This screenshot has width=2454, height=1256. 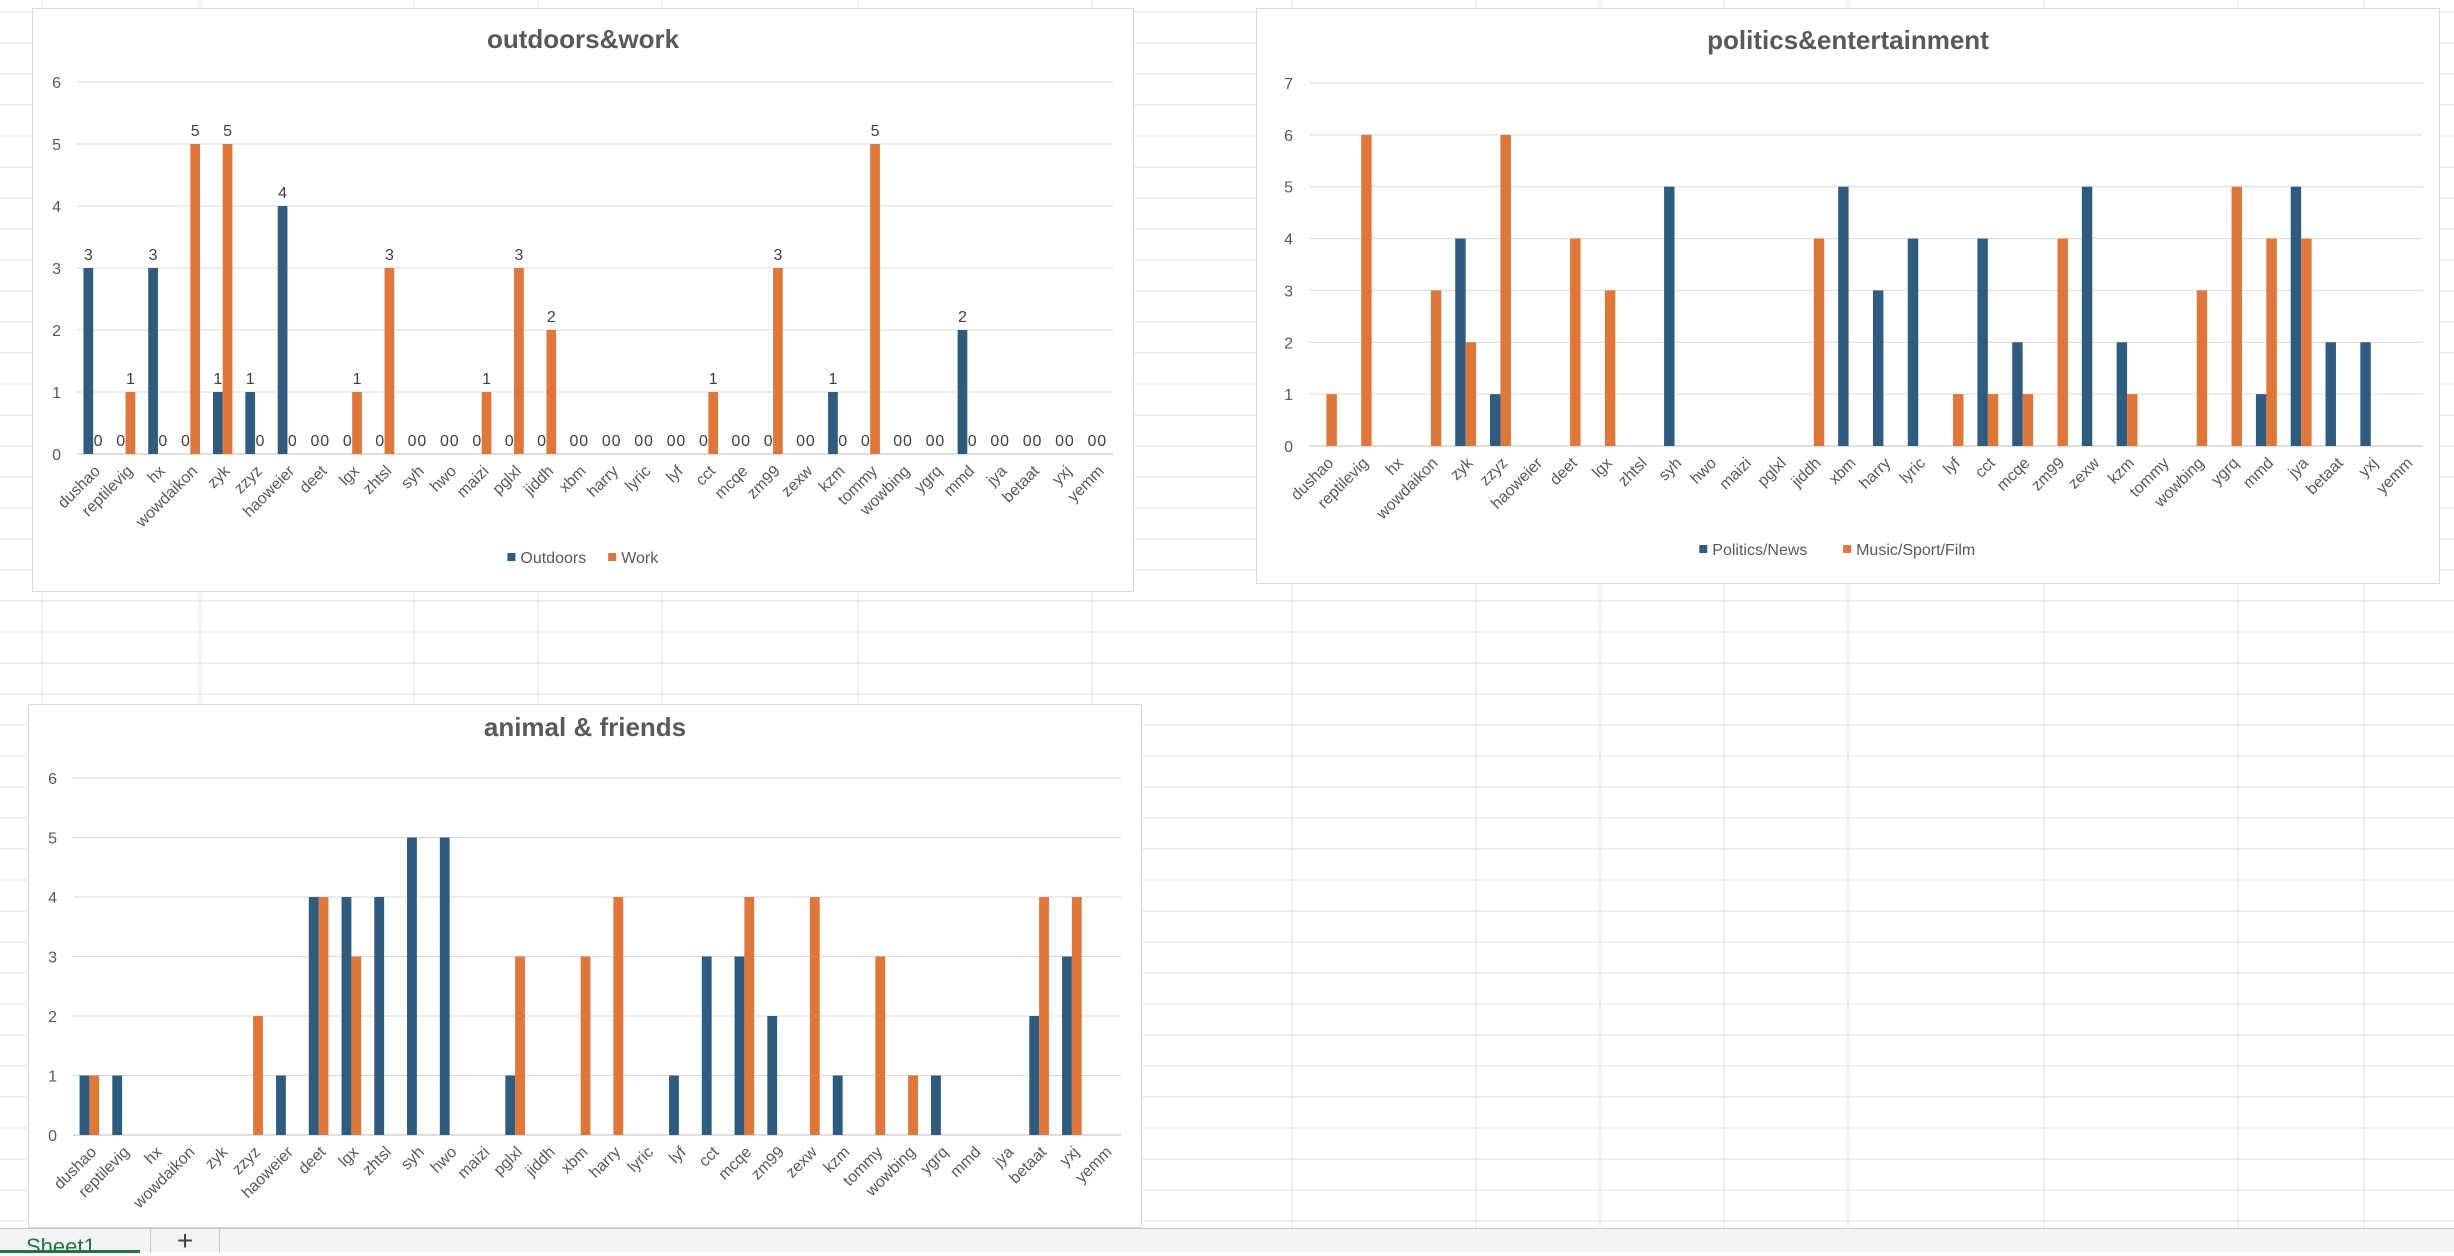 I want to click on x-tick-label: jiddh, so click(x=540, y=1162).